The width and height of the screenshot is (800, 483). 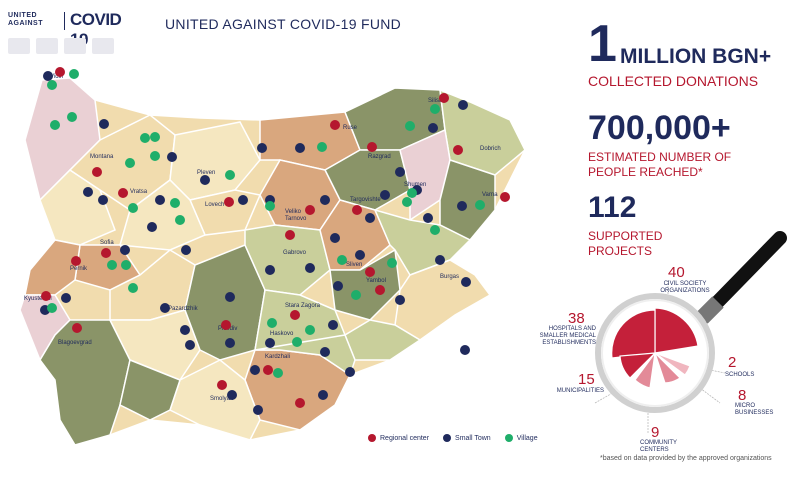 I want to click on breakdown-civil-value: 40, so click(x=676, y=272).